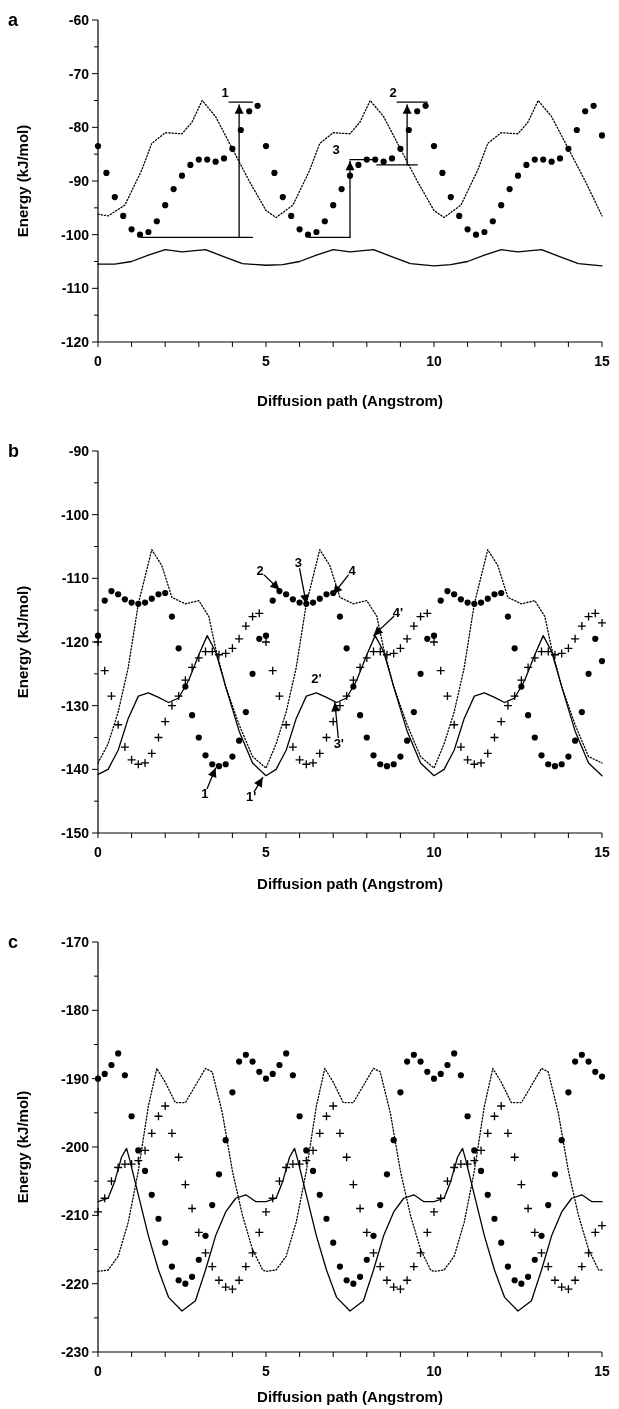 The height and width of the screenshot is (1409, 619). Describe the element at coordinates (79, 73) in the screenshot. I see `y-tick-label: -70` at that location.